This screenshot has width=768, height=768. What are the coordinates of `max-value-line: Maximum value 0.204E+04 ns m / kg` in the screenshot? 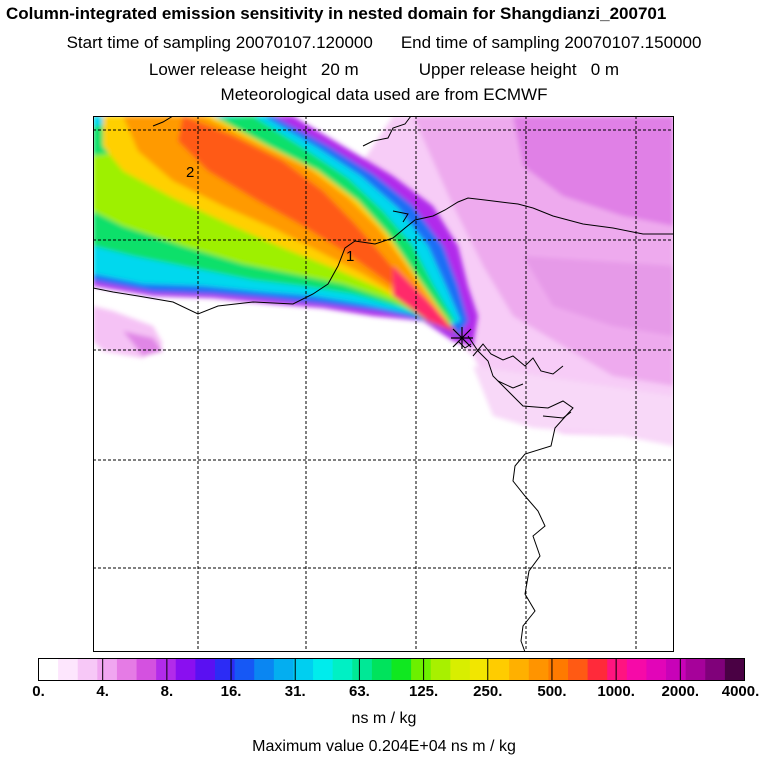 It's located at (384, 746).